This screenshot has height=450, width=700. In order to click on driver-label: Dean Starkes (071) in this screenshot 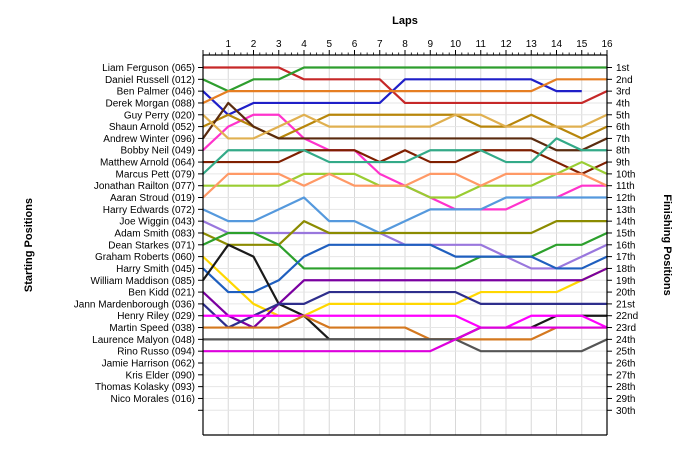, I will do `click(151, 245)`.